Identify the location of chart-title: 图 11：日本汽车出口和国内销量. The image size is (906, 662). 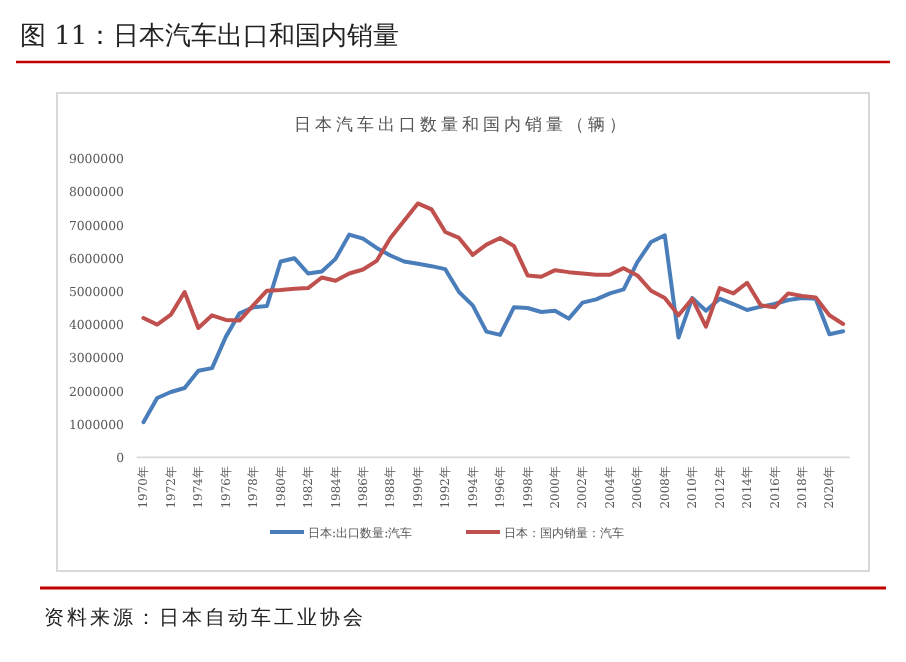
(210, 37).